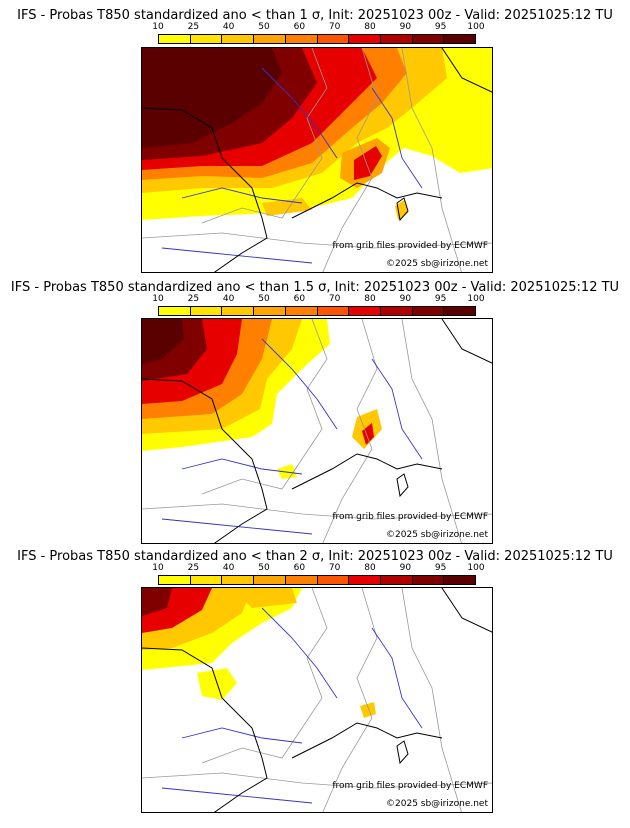  I want to click on prob-spain, so click(287, 471).